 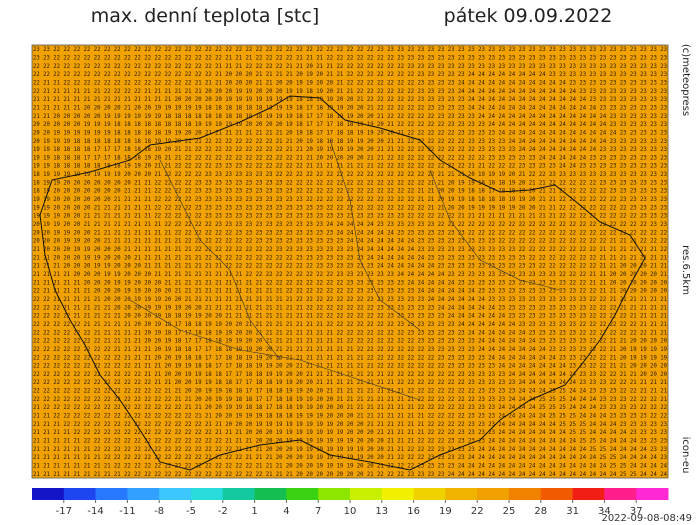 I want to click on colorbar-tick-label: -2, so click(x=223, y=511).